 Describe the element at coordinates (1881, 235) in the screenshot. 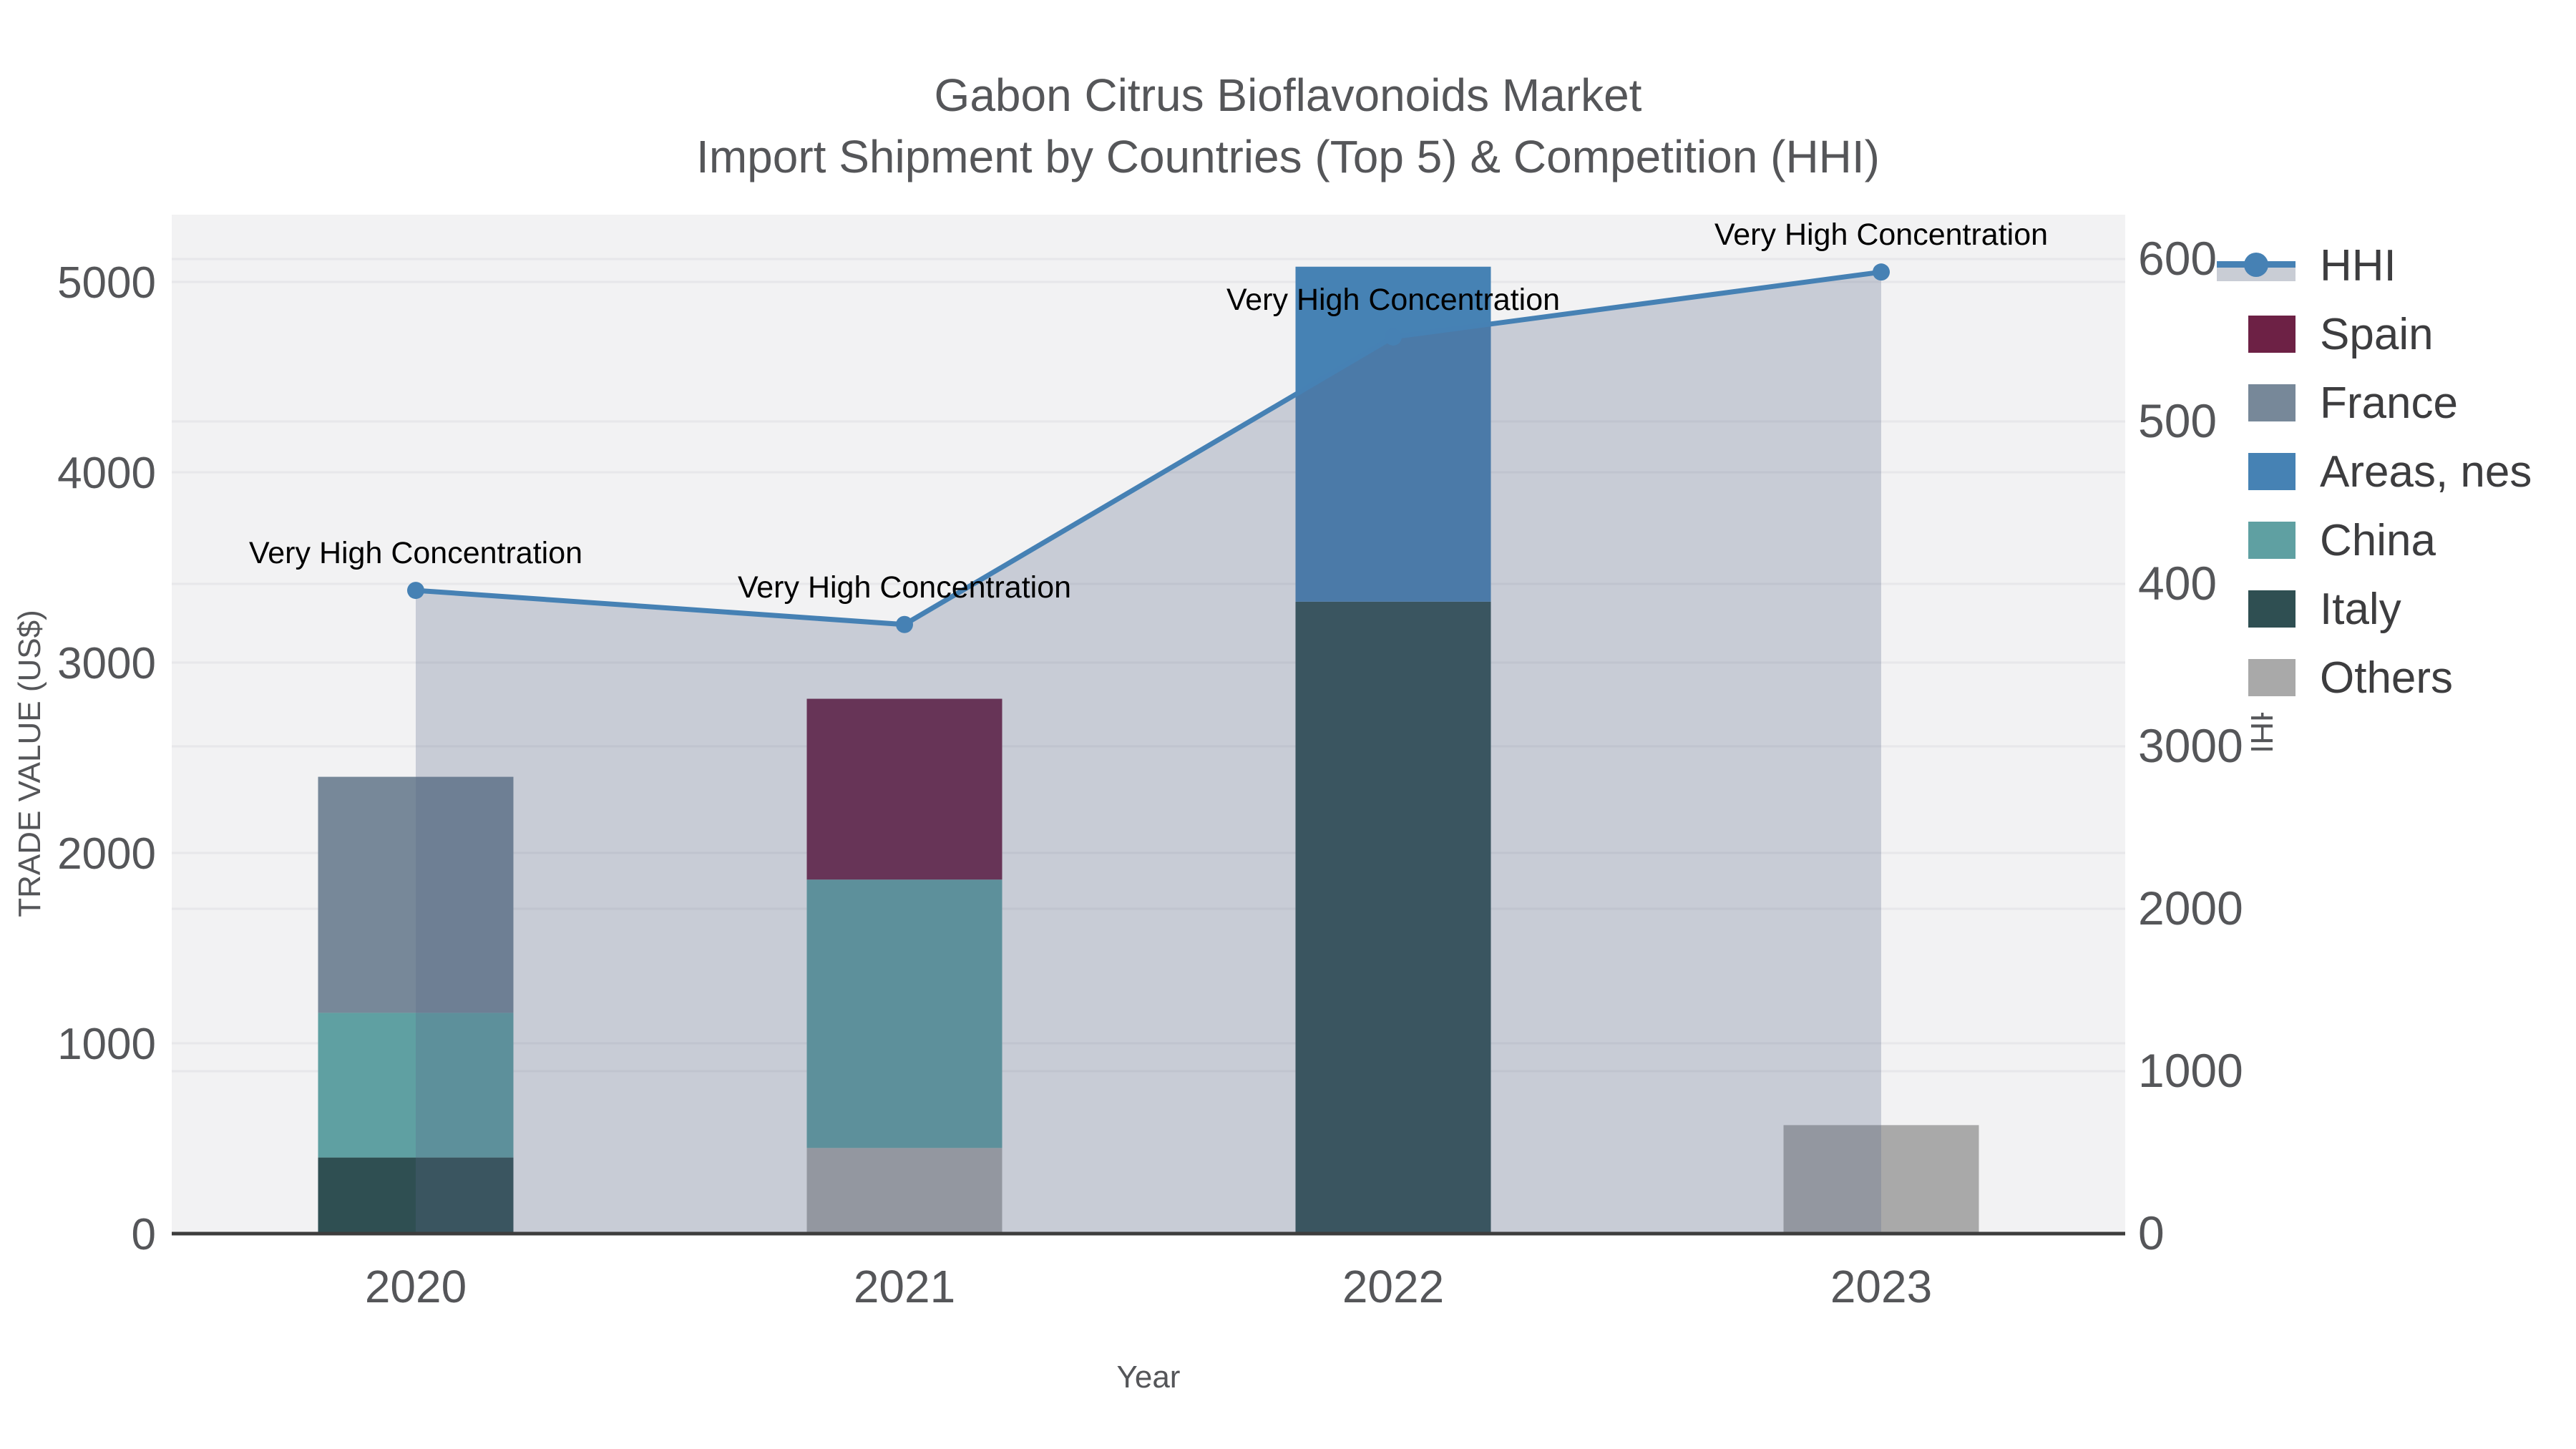

I see `annotation-2023: Very High Concentration` at that location.